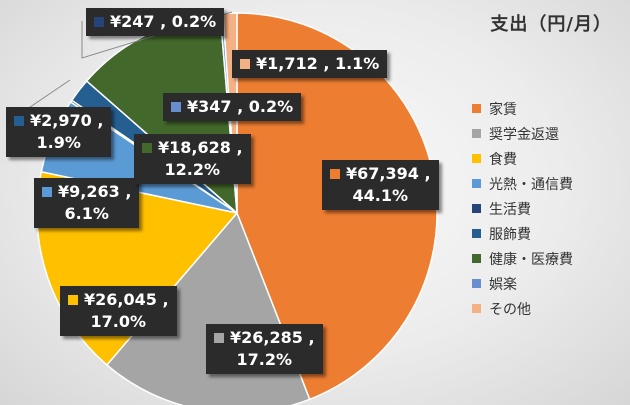  What do you see at coordinates (503, 284) in the screenshot?
I see `legend-label: 娯楽` at bounding box center [503, 284].